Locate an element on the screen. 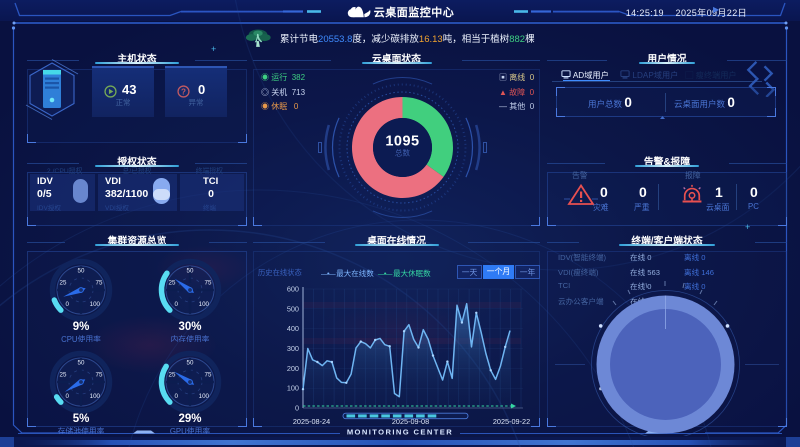 The height and width of the screenshot is (447, 800). svg-text: 500 is located at coordinates (293, 308).